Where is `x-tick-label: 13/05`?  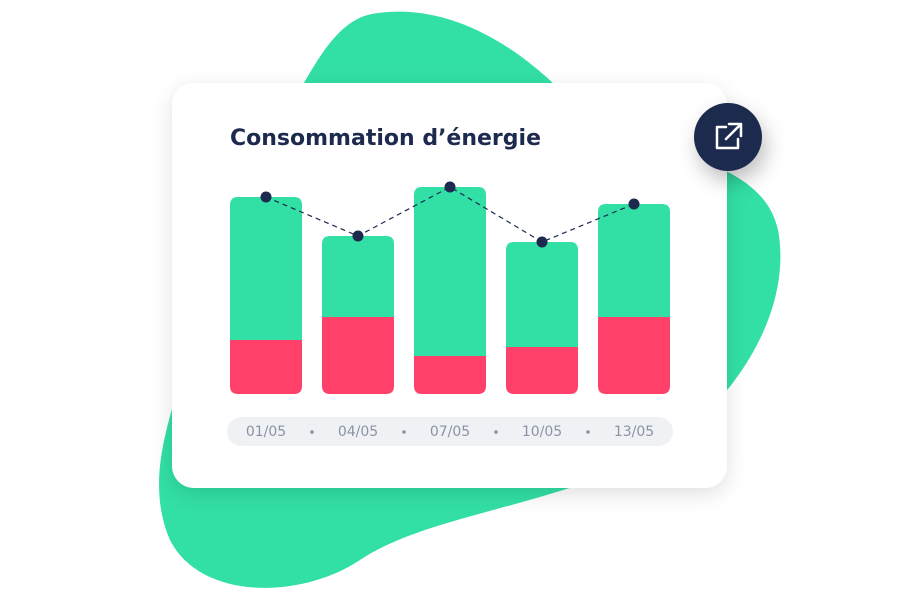
x-tick-label: 13/05 is located at coordinates (634, 432).